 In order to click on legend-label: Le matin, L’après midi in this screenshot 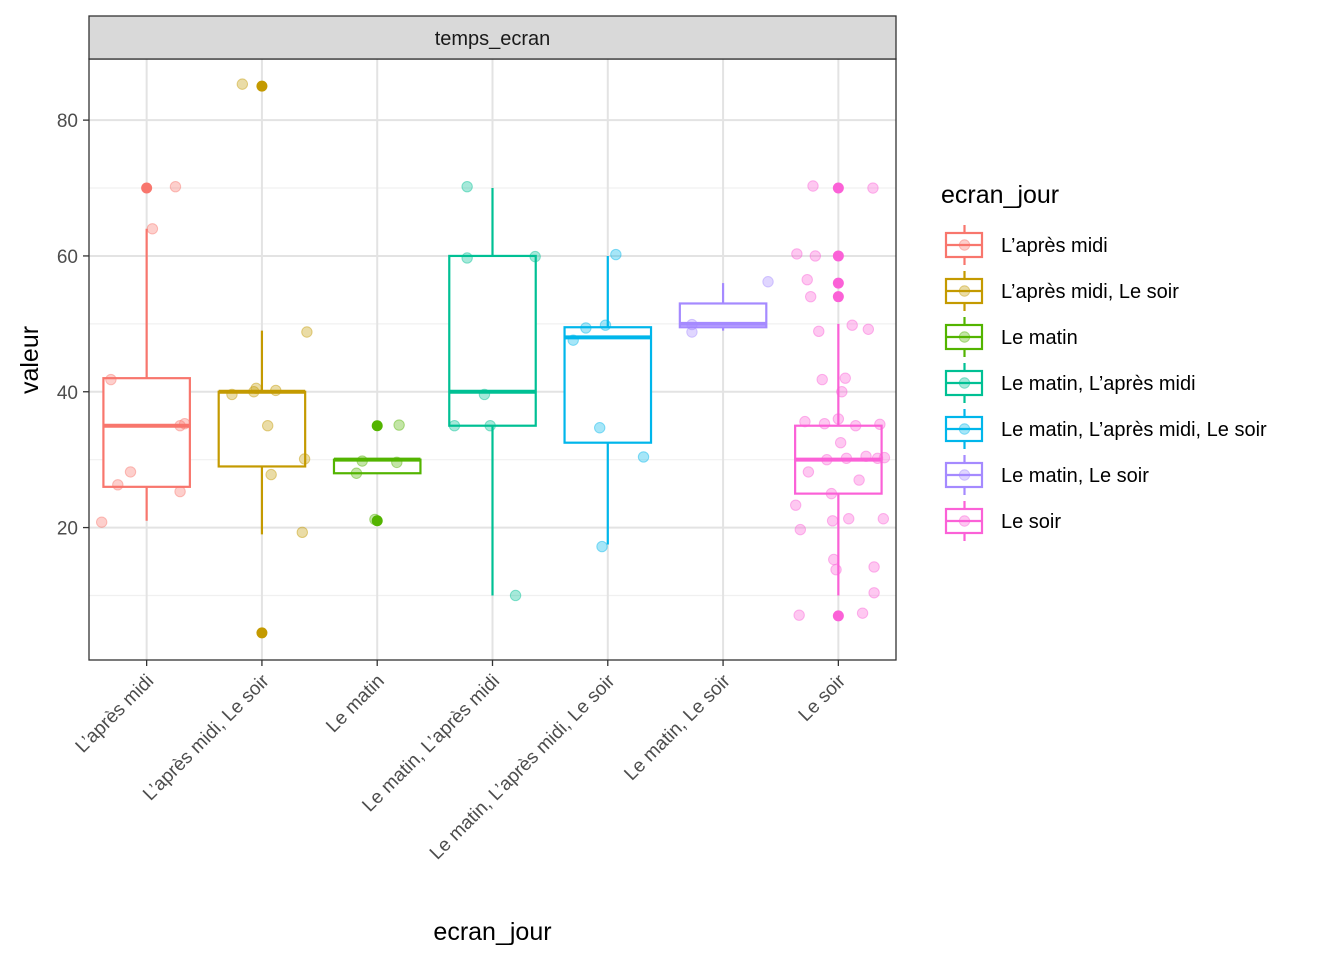, I will do `click(1098, 384)`.